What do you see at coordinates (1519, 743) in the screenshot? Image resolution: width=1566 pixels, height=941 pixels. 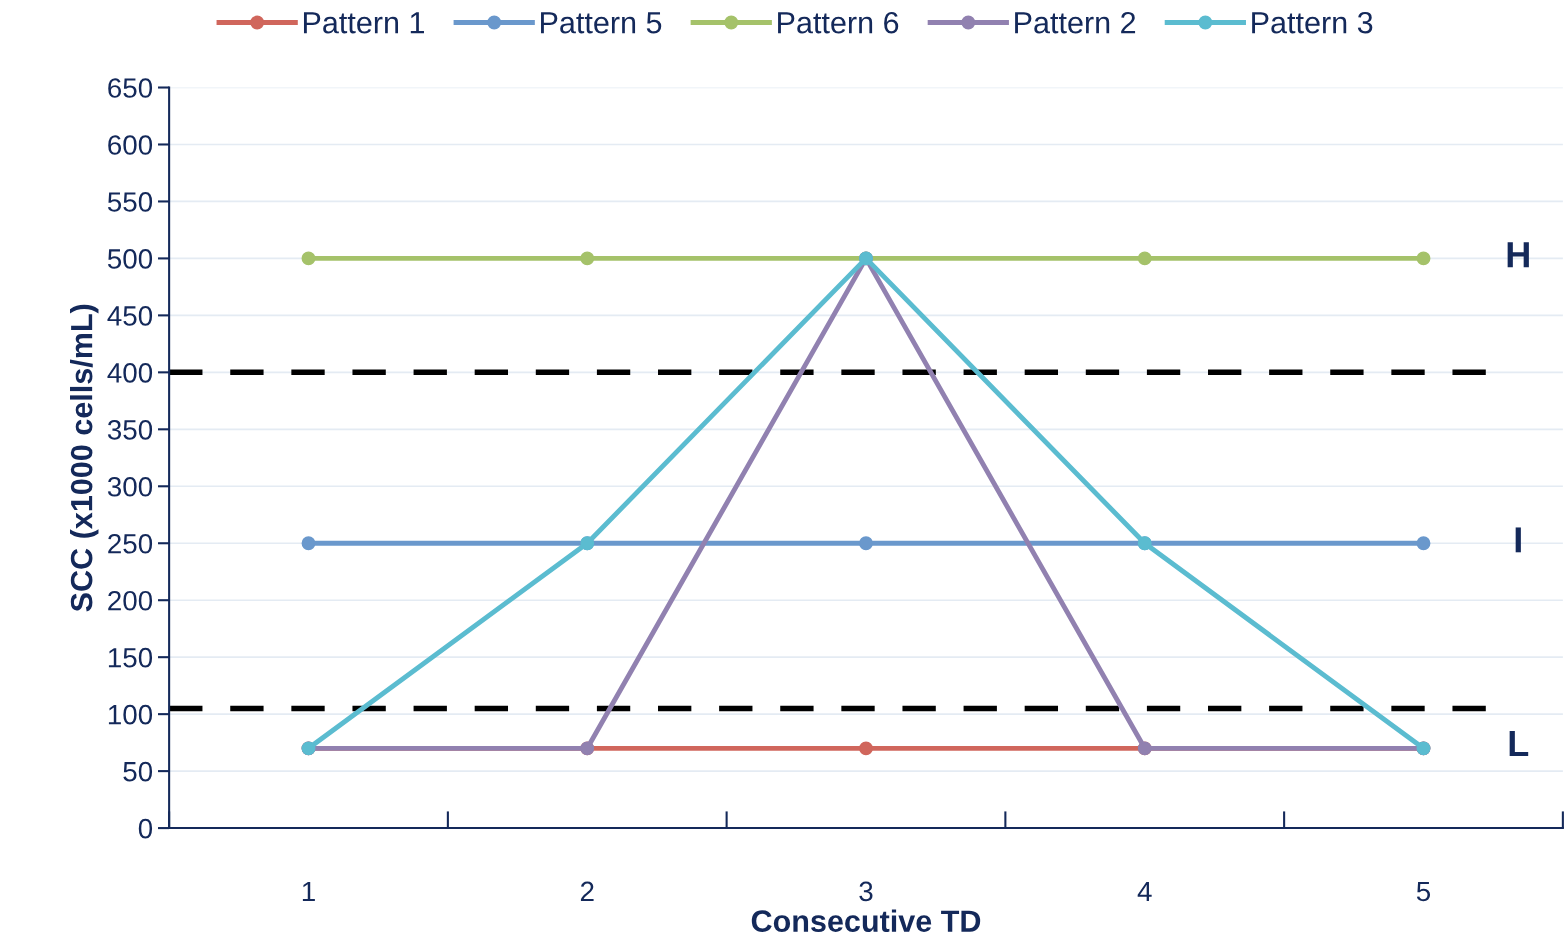 I see `annotation: L` at bounding box center [1519, 743].